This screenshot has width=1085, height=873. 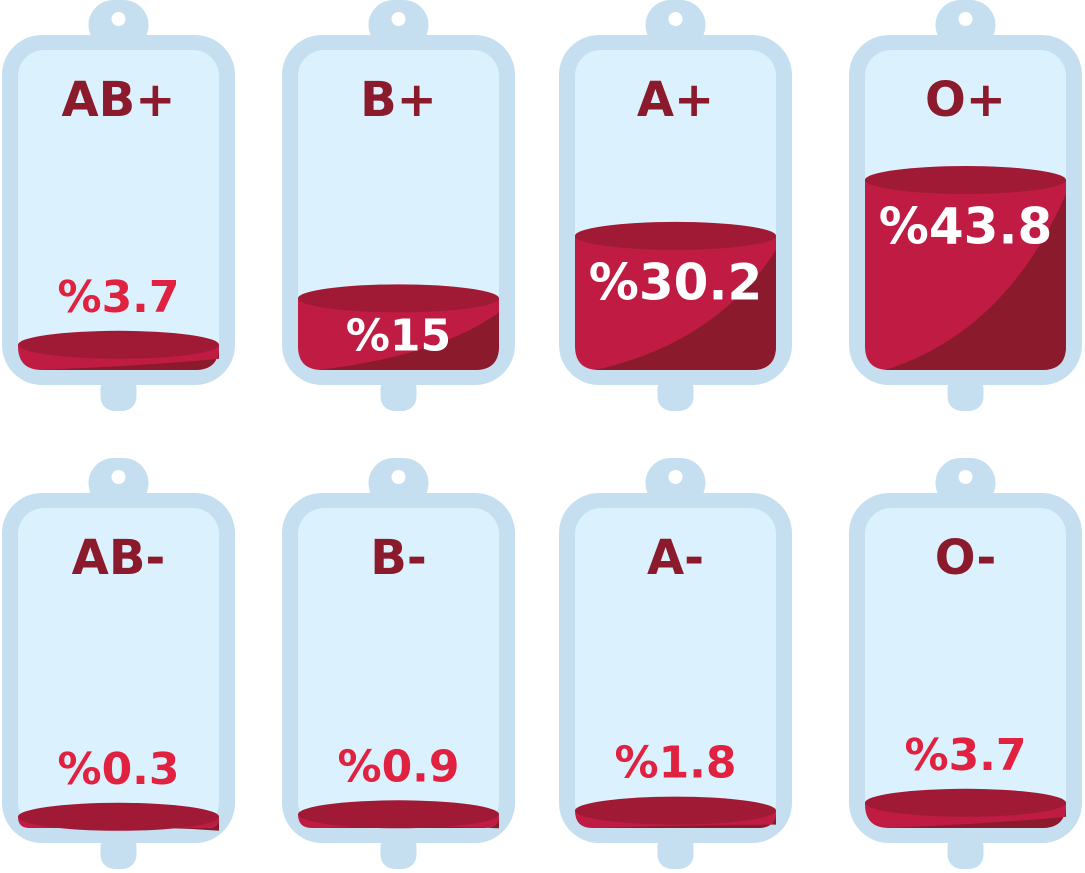 I want to click on blood-bag: A+ %30.2, so click(x=675, y=205).